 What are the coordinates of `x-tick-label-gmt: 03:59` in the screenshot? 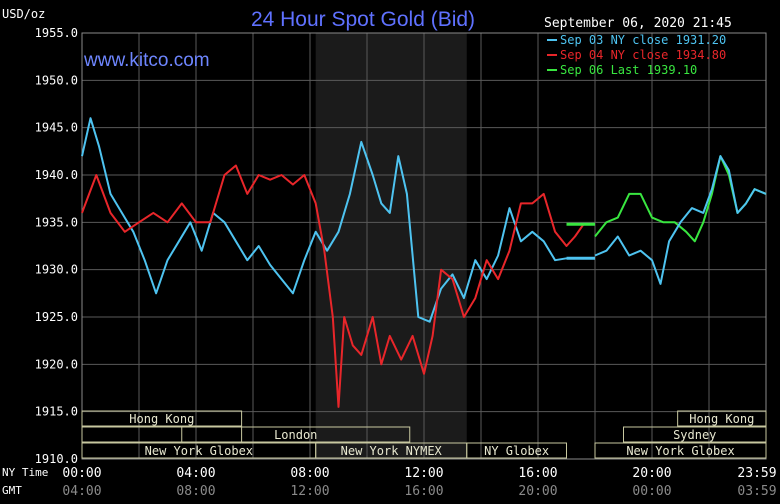 It's located at (756, 491).